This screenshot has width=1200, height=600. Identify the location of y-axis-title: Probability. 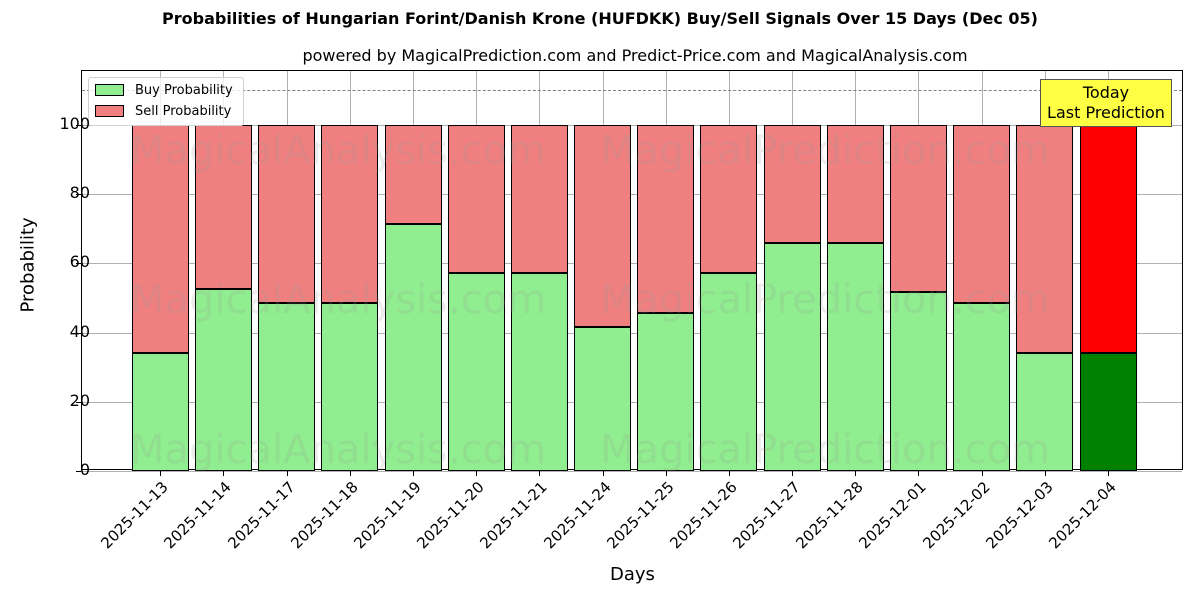
(28, 265).